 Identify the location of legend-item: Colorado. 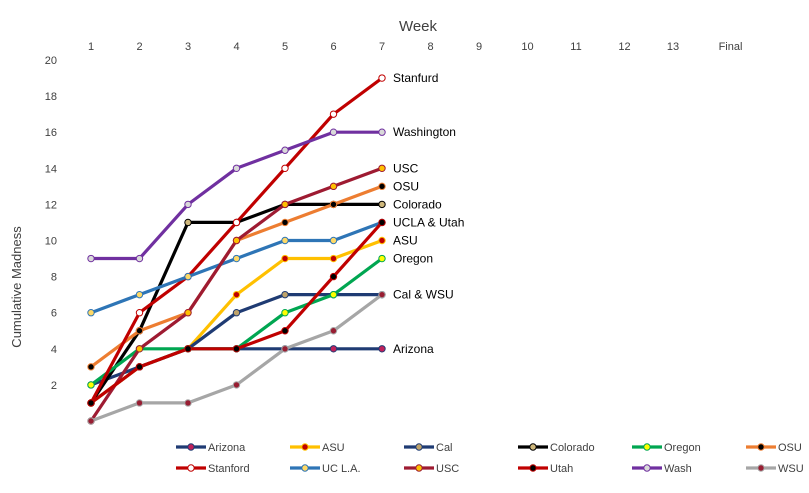
(556, 448).